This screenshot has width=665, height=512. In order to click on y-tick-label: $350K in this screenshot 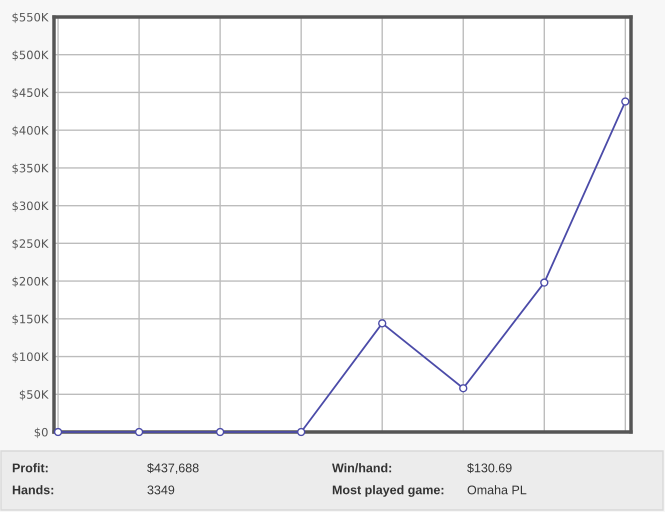, I will do `click(30, 169)`.